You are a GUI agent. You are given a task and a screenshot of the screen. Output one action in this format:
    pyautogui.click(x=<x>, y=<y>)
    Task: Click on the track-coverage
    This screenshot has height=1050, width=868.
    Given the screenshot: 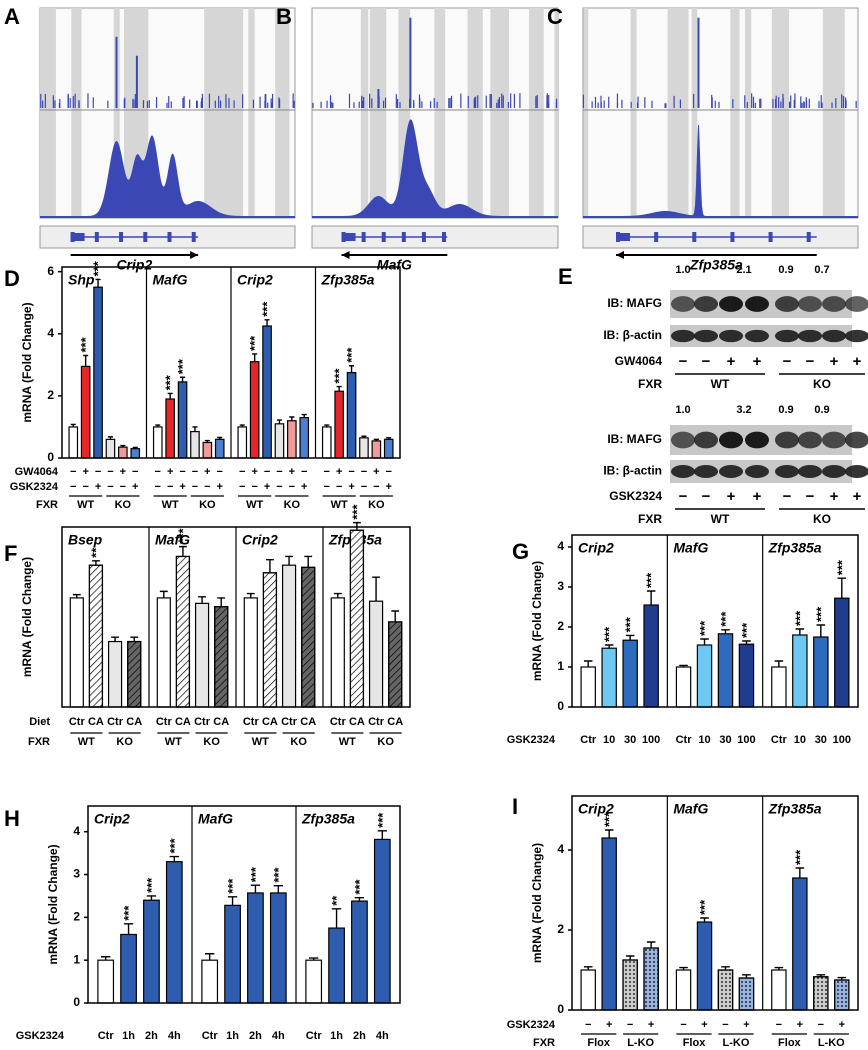 What is the action you would take?
    pyautogui.click(x=167, y=176)
    